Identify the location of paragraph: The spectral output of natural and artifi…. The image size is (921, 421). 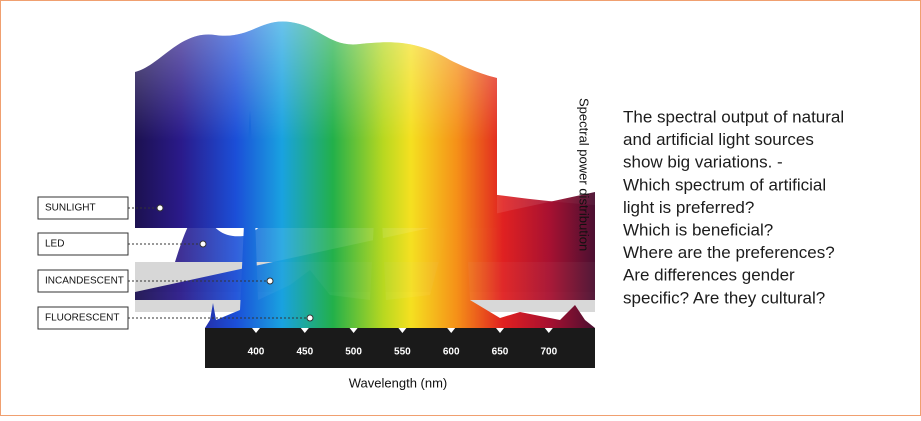
(733, 207).